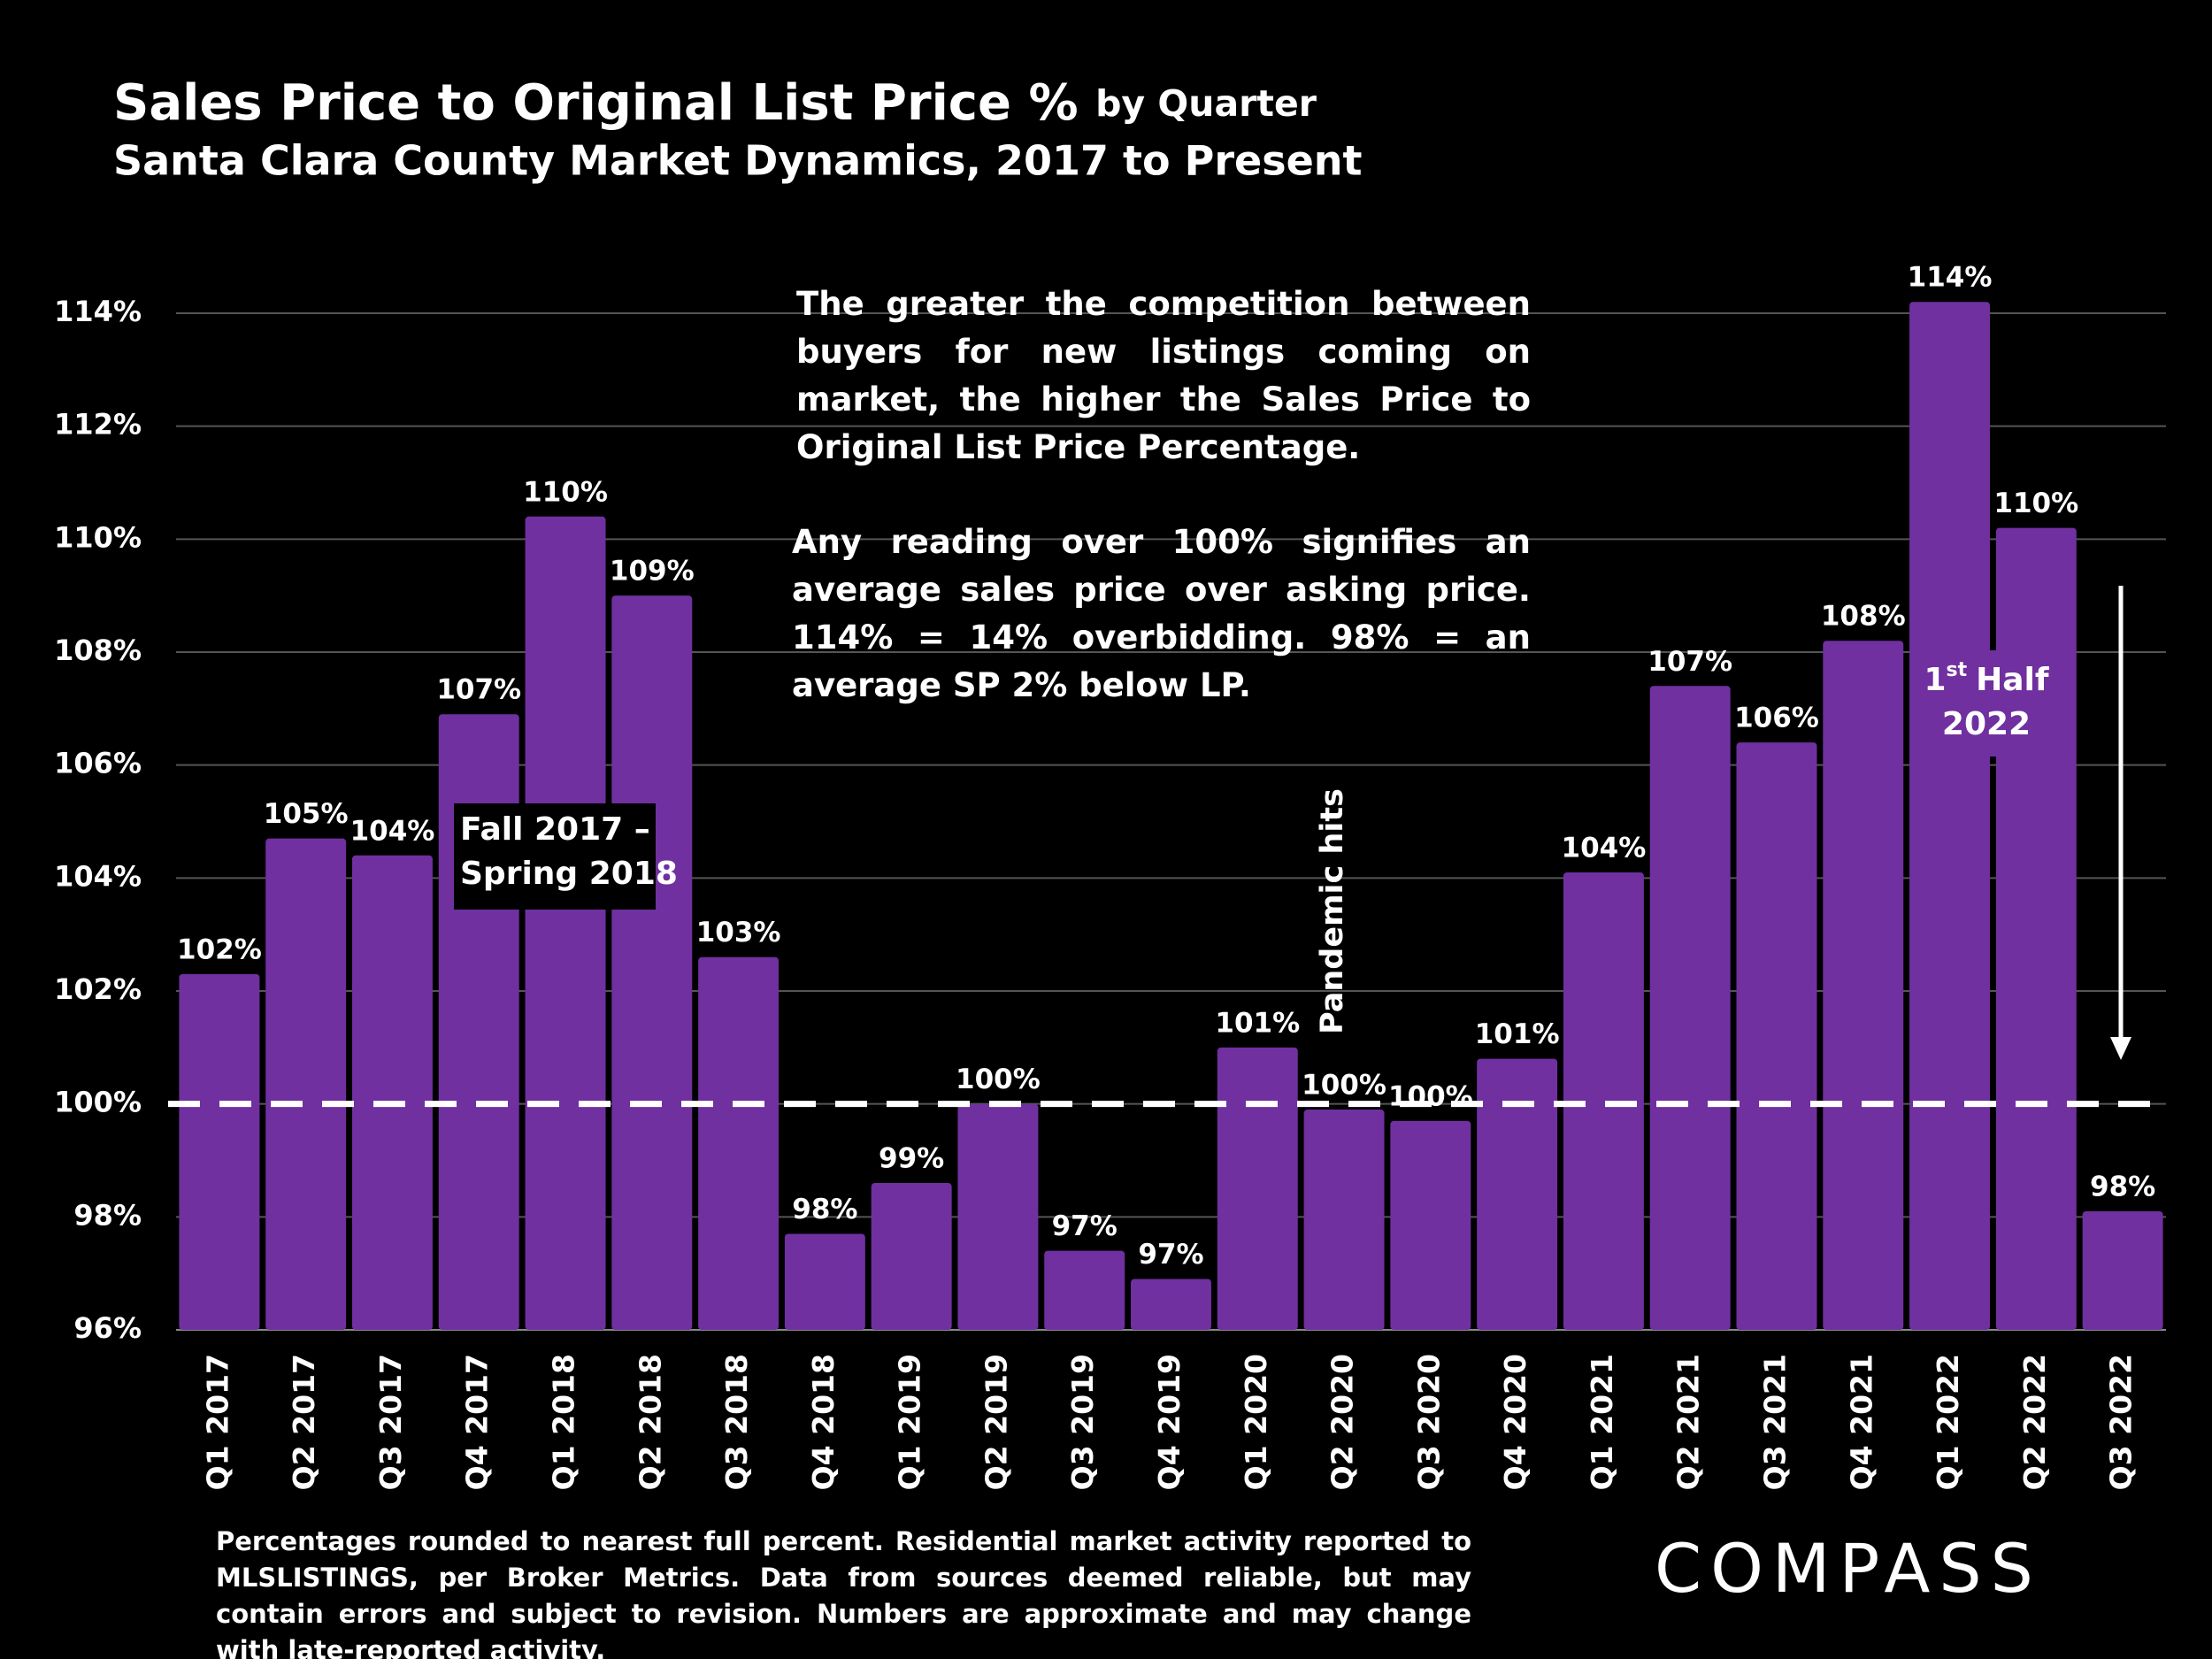  I want to click on value-label: 102%, so click(220, 949).